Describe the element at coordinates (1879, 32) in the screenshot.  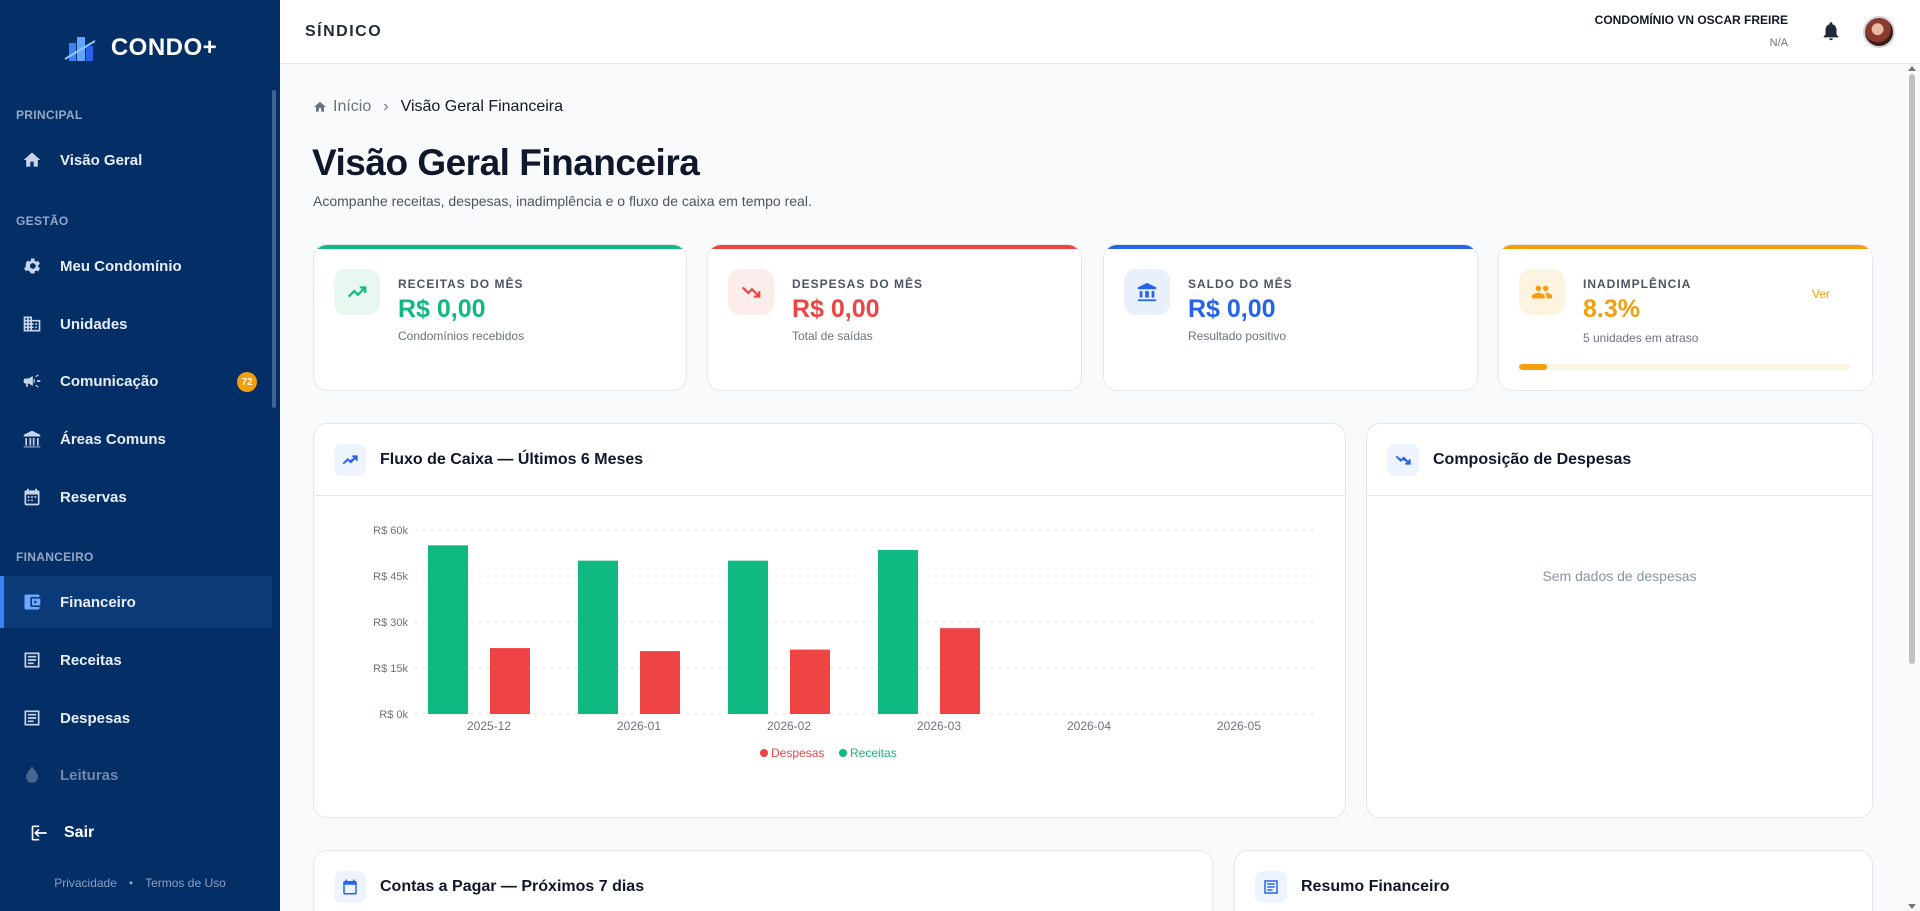
I see `avatar` at that location.